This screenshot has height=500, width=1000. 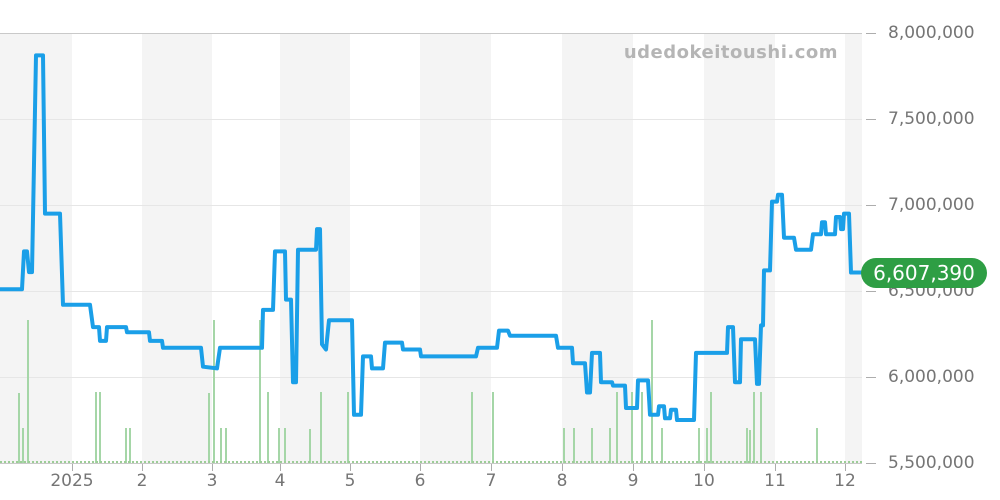 I want to click on y-axis-label: 6,000,000, so click(x=931, y=377).